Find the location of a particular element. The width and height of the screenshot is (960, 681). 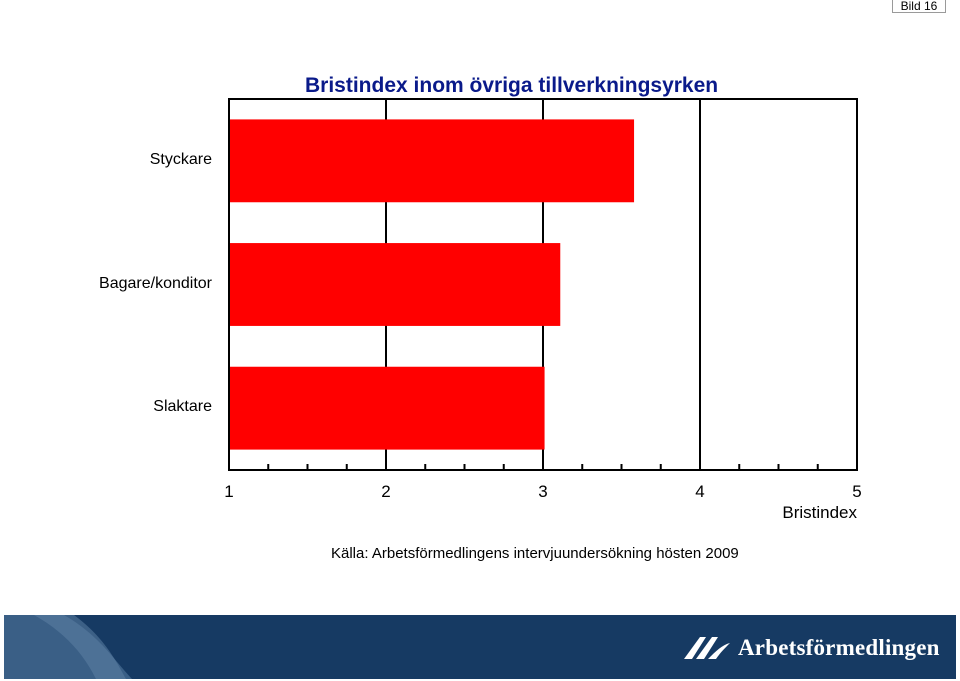

category-label: Bagare/konditor is located at coordinates (155, 283).